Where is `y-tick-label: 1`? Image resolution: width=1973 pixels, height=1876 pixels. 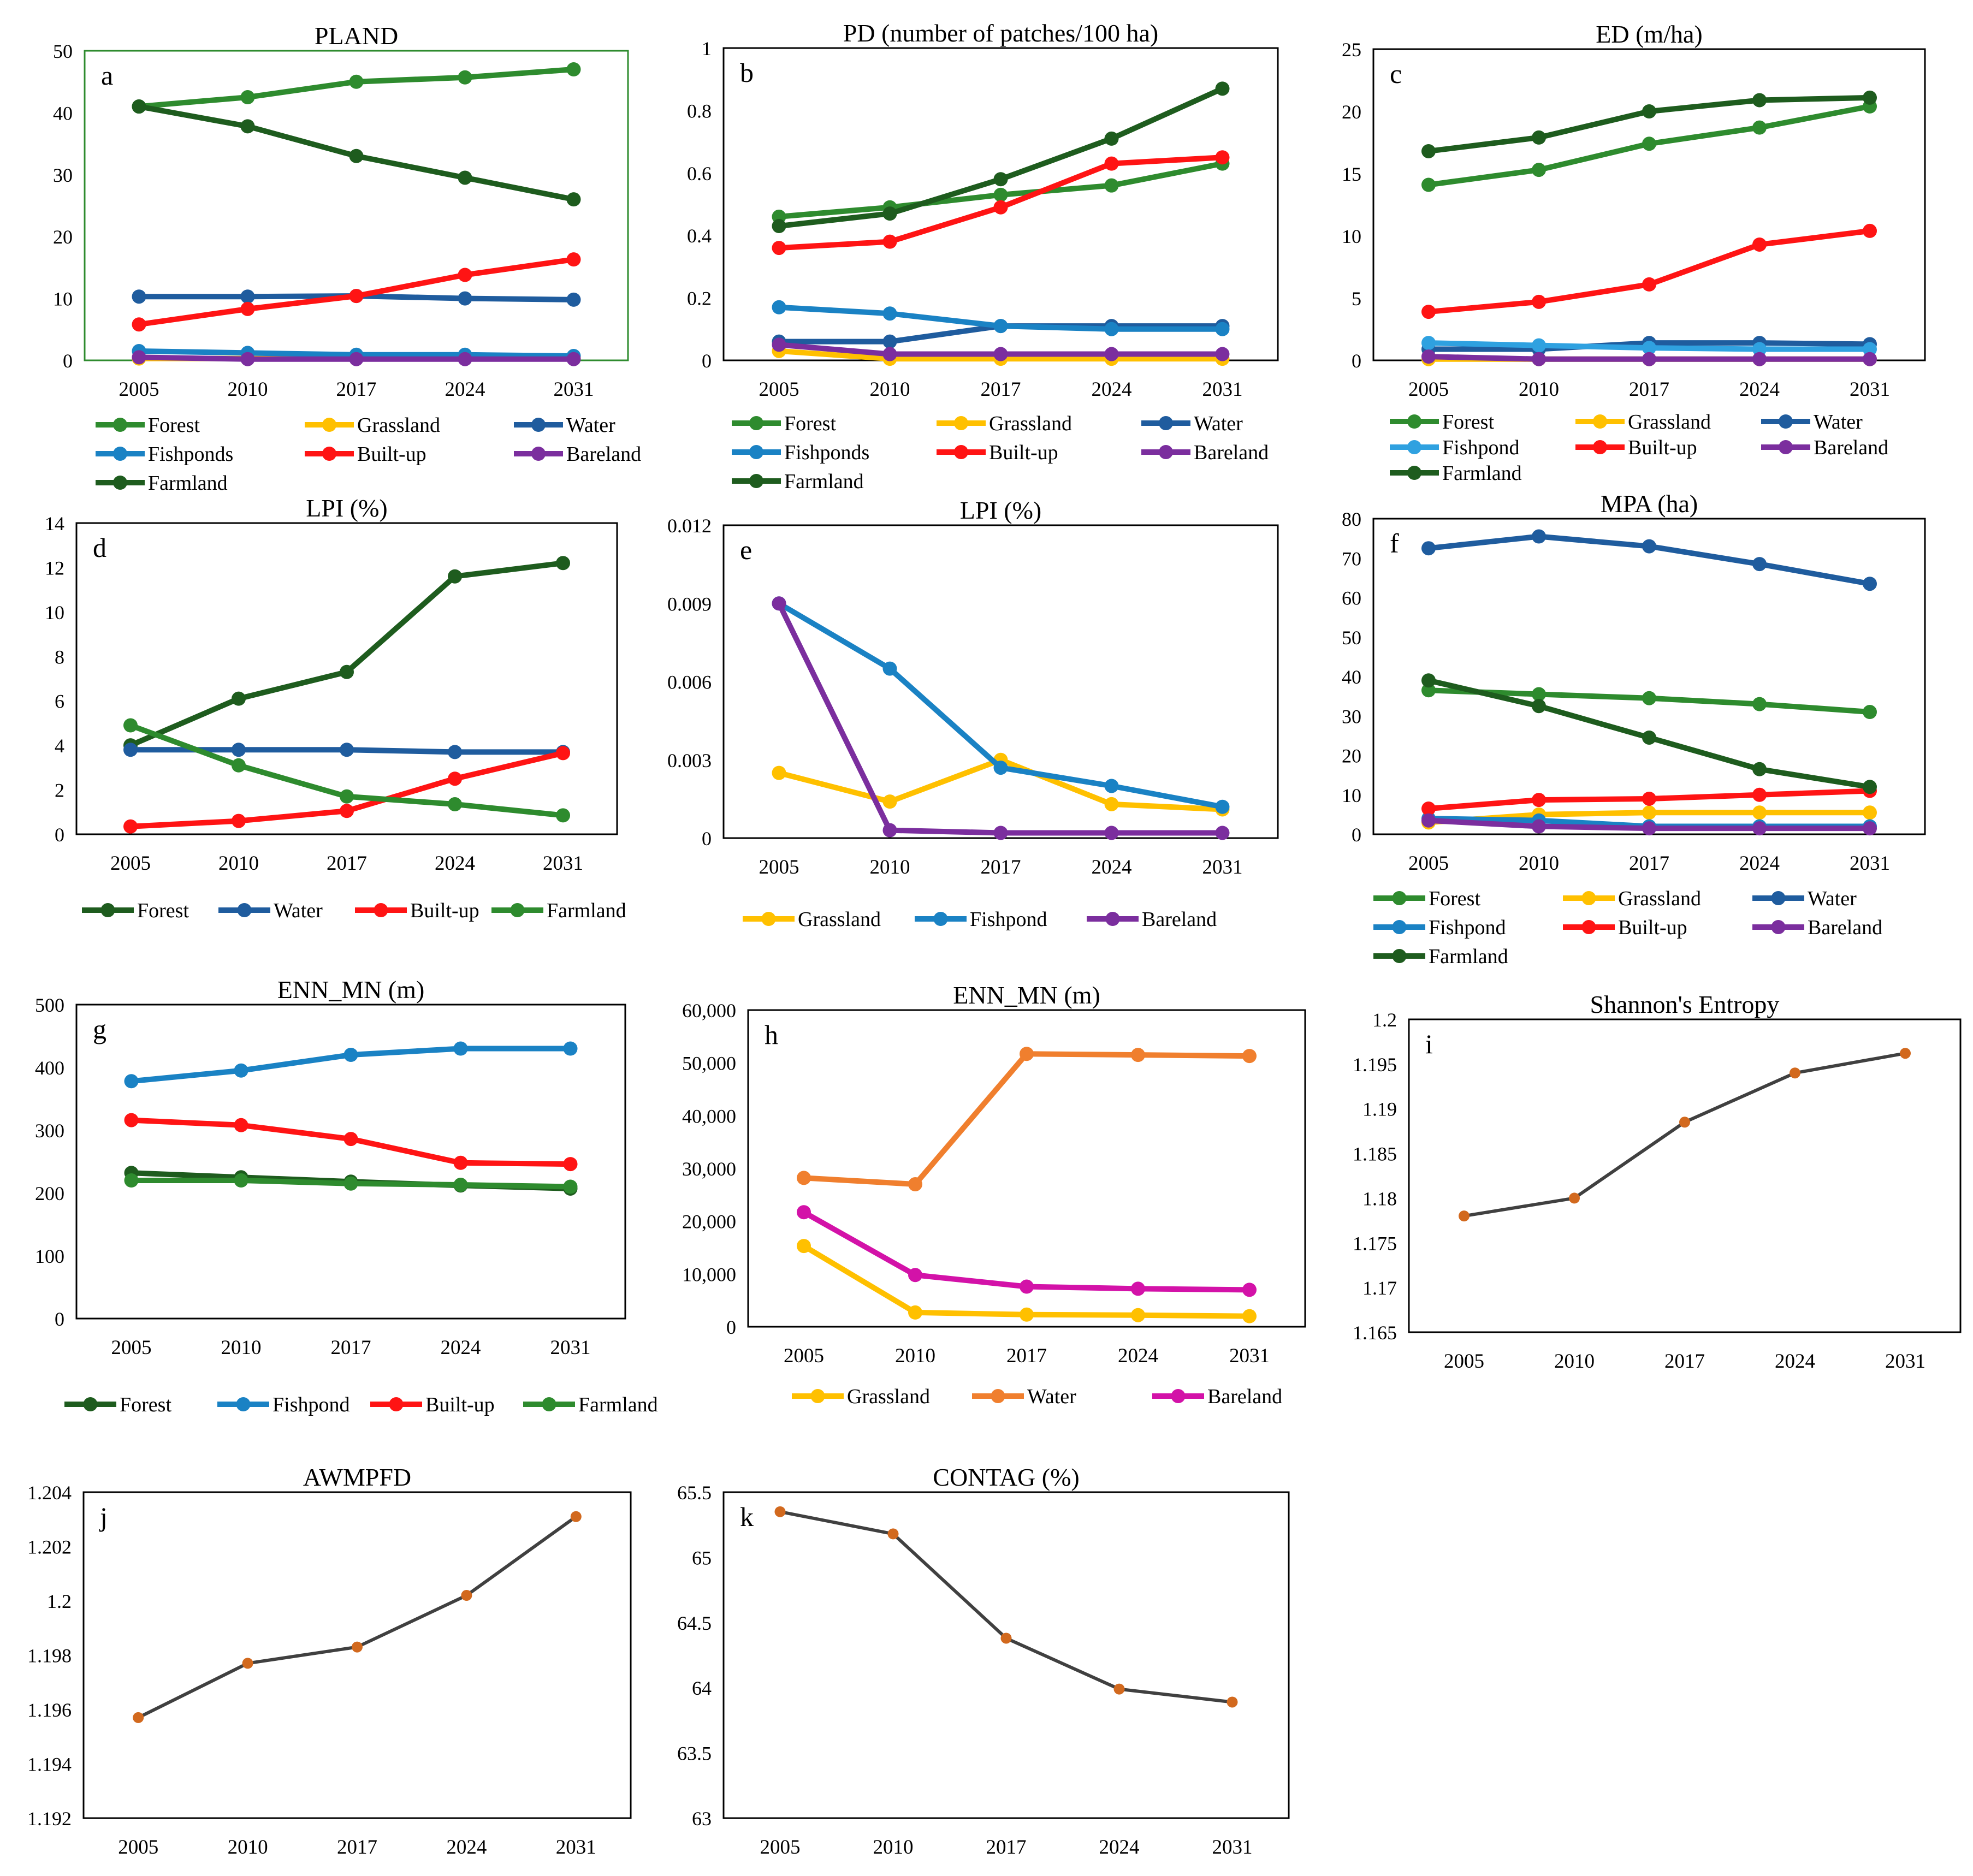
y-tick-label: 1 is located at coordinates (707, 49).